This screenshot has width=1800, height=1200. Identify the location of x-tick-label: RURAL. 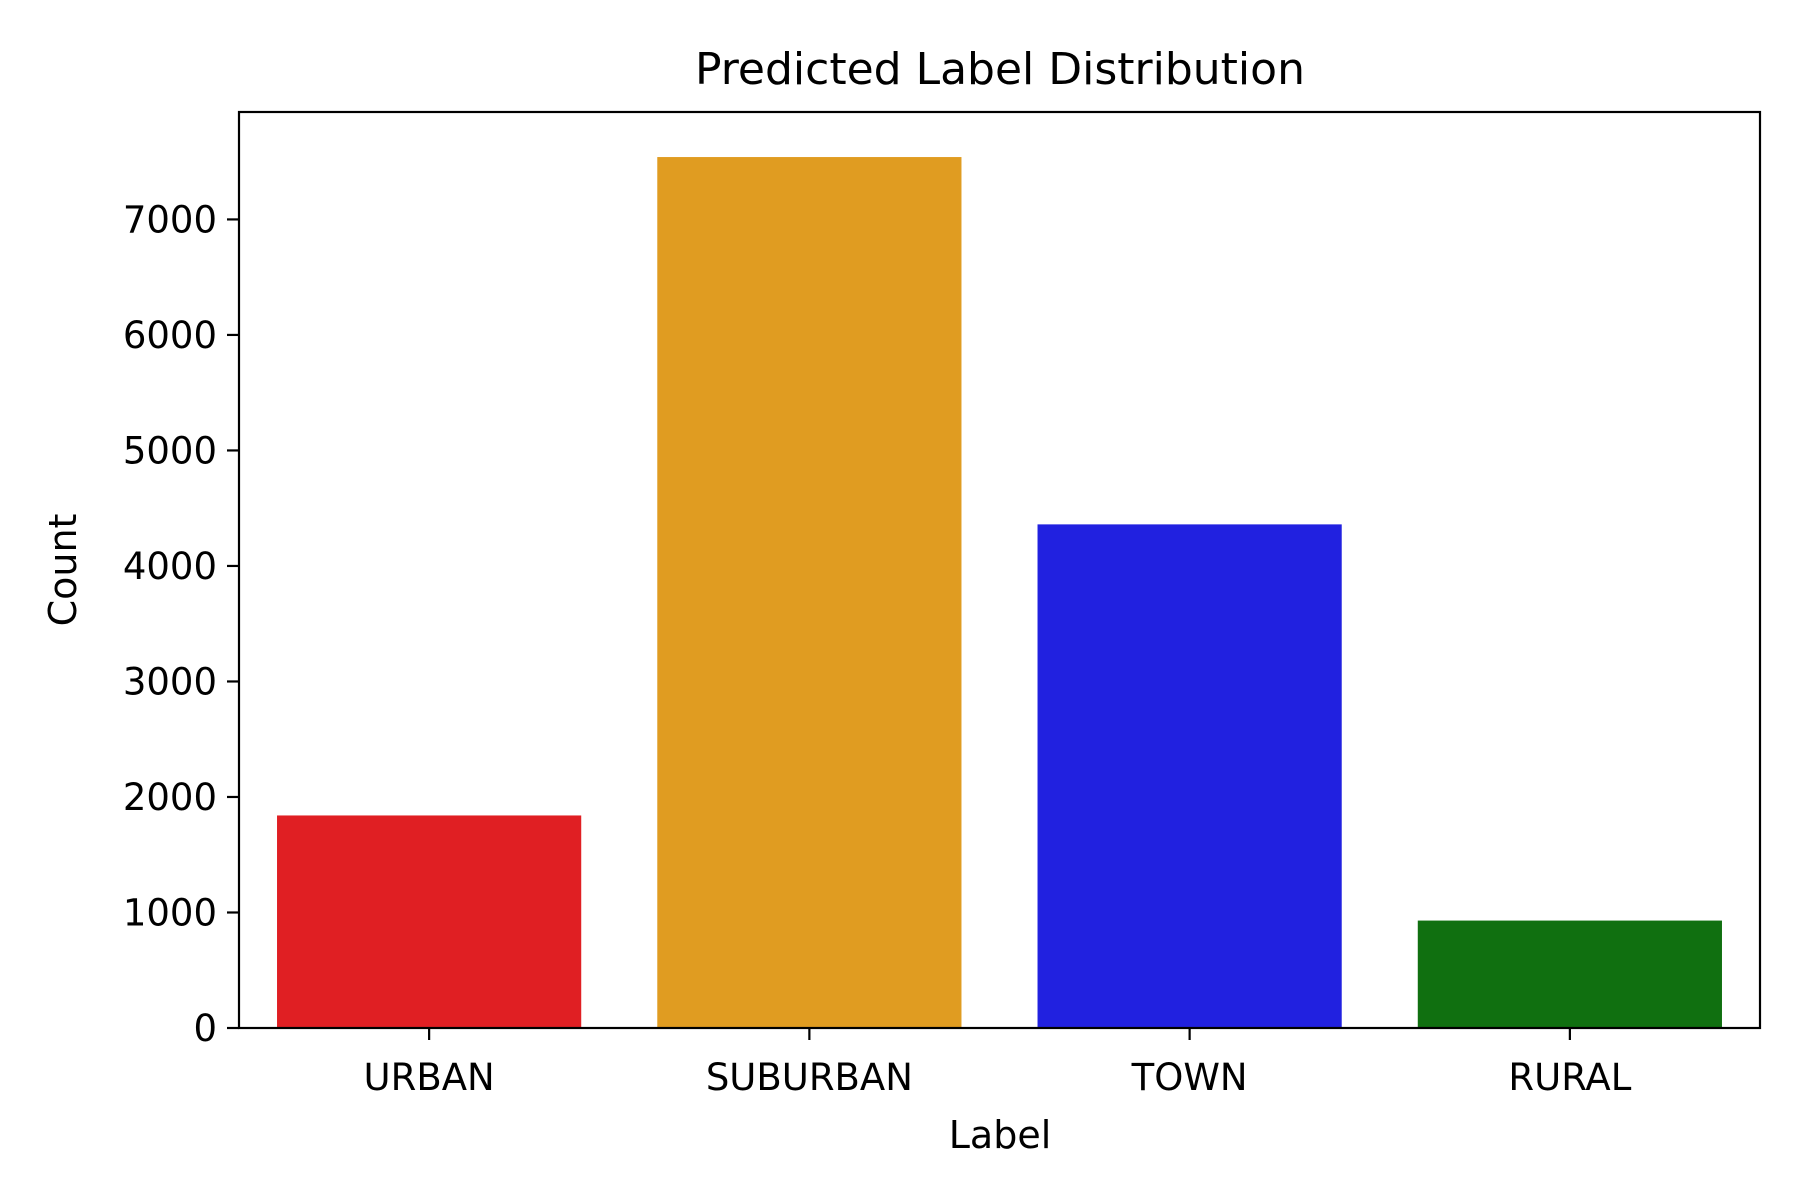
(1569, 1077).